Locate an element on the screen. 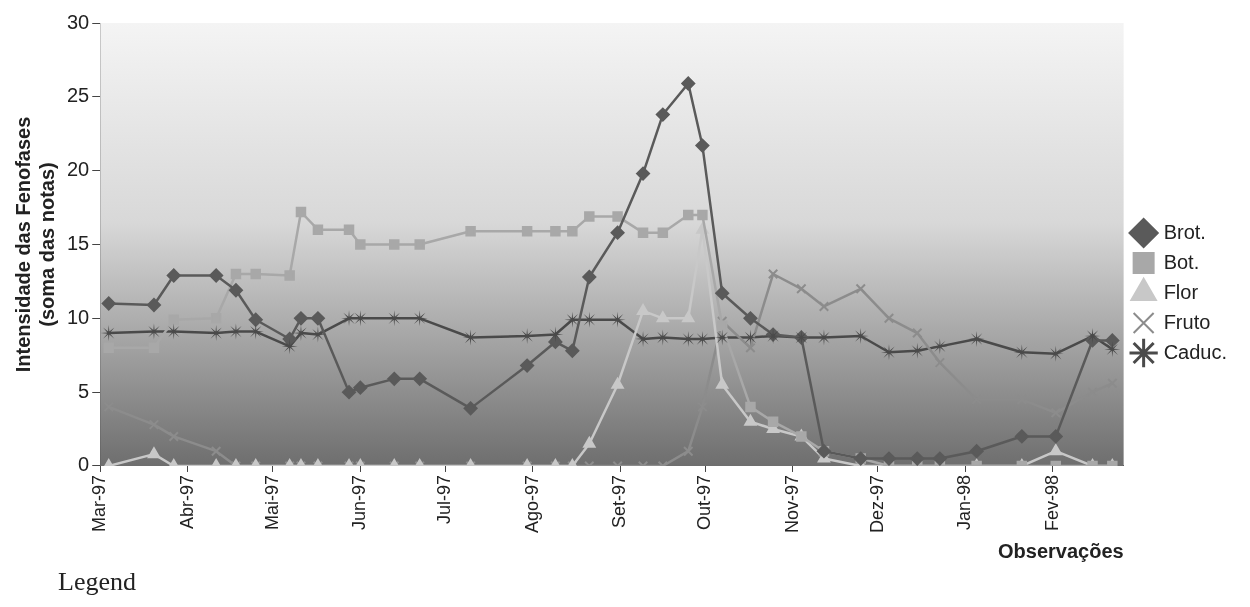 This screenshot has width=1250, height=607. x-tick-label: Nov-97 is located at coordinates (791, 503).